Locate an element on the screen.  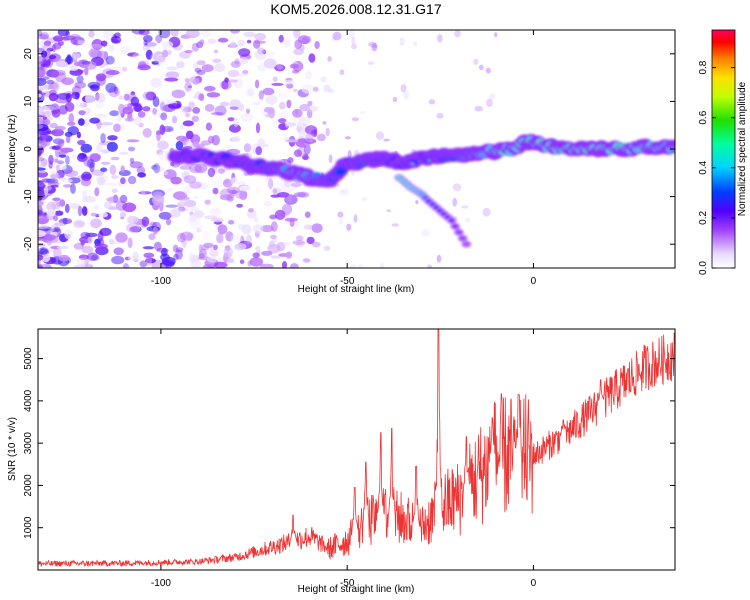
colorbar-scale is located at coordinates (723, 149).